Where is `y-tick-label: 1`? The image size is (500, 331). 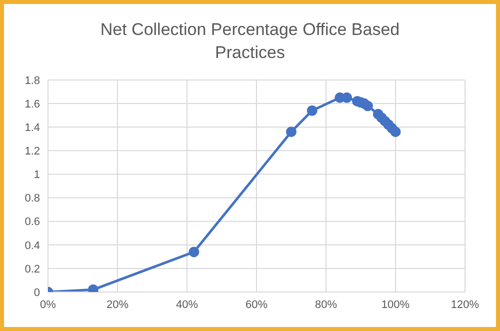 y-tick-label: 1 is located at coordinates (37, 175).